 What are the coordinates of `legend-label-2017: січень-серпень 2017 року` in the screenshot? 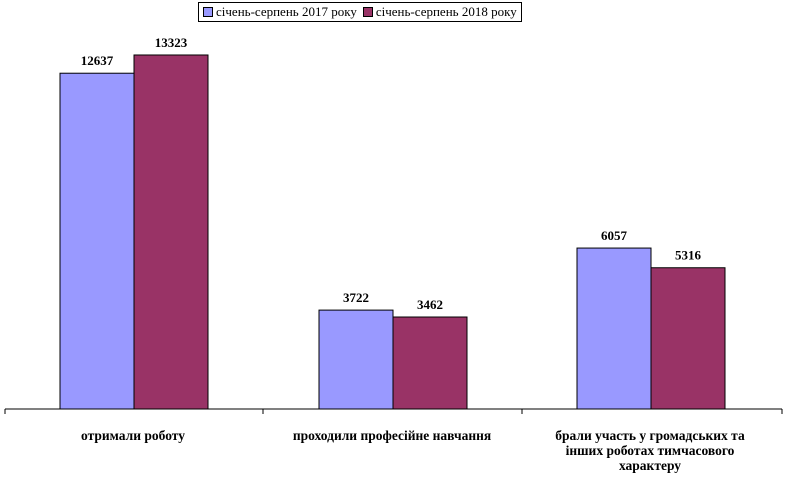 It's located at (286, 11).